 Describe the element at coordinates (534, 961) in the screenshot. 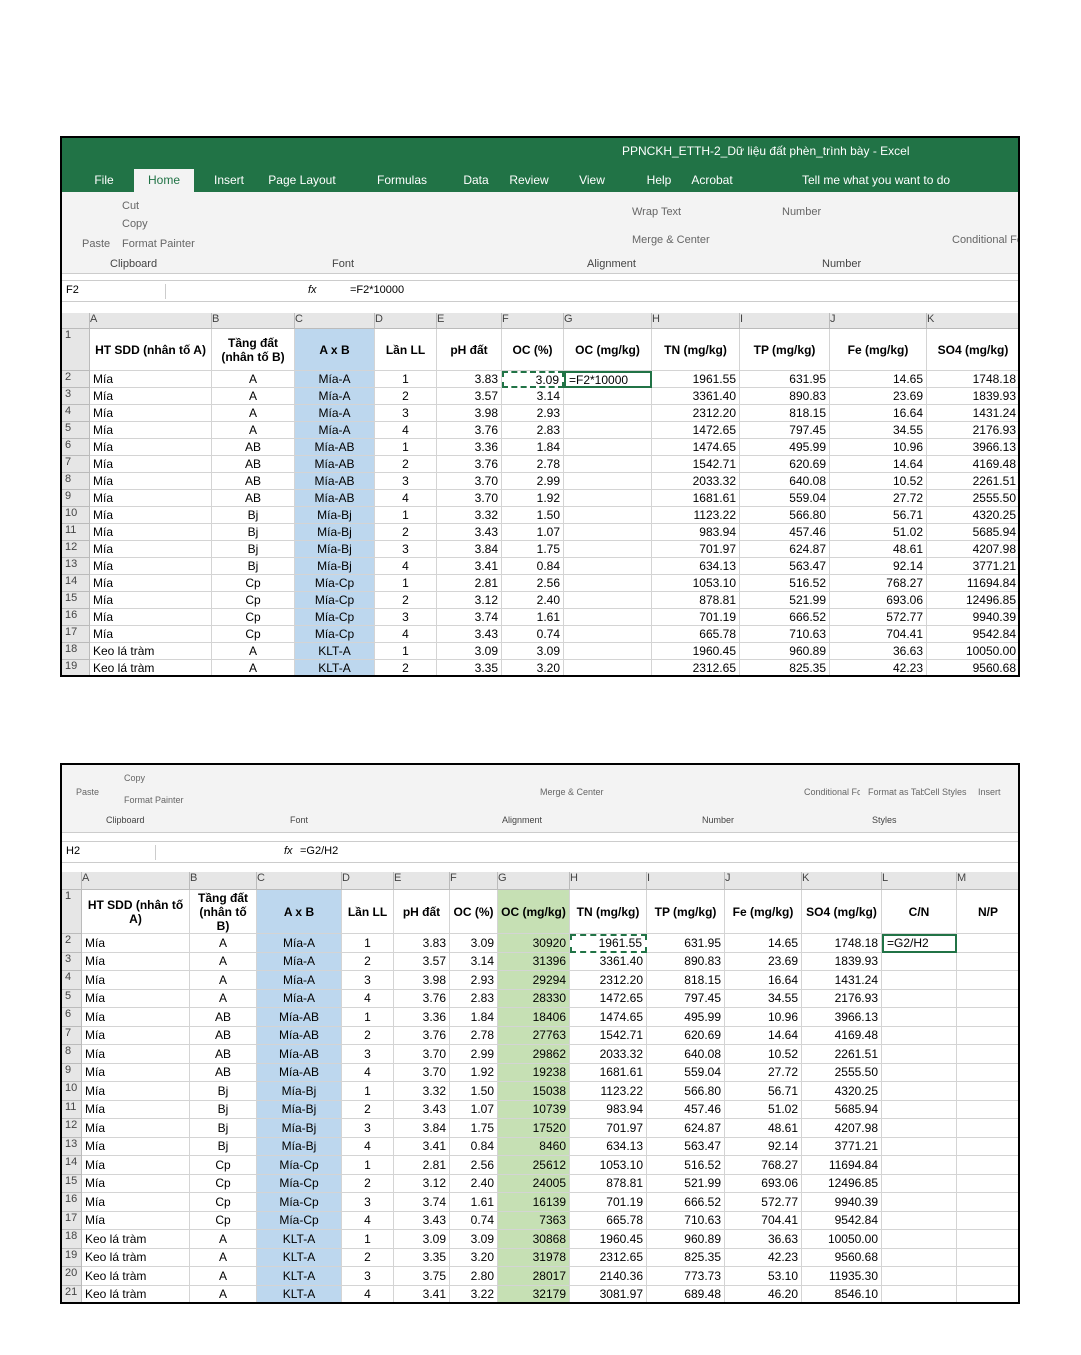

I see `cell: 31396` at that location.